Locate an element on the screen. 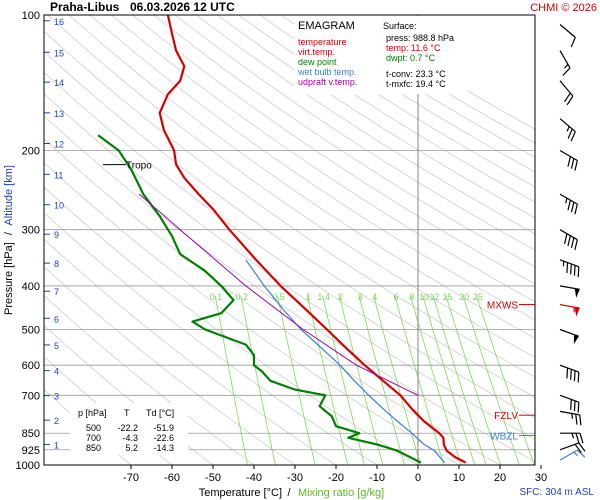 This screenshot has width=600, height=500. surface-elevation: SFC: 304 m ASL is located at coordinates (557, 492).